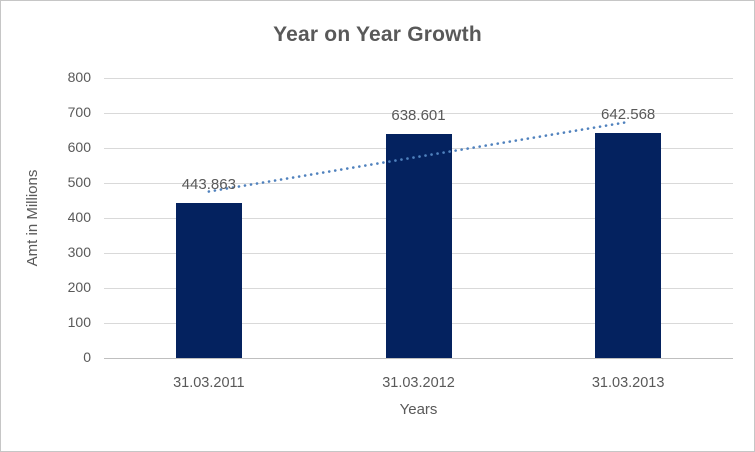 The height and width of the screenshot is (452, 755). What do you see at coordinates (79, 287) in the screenshot?
I see `y-tick-label: 200` at bounding box center [79, 287].